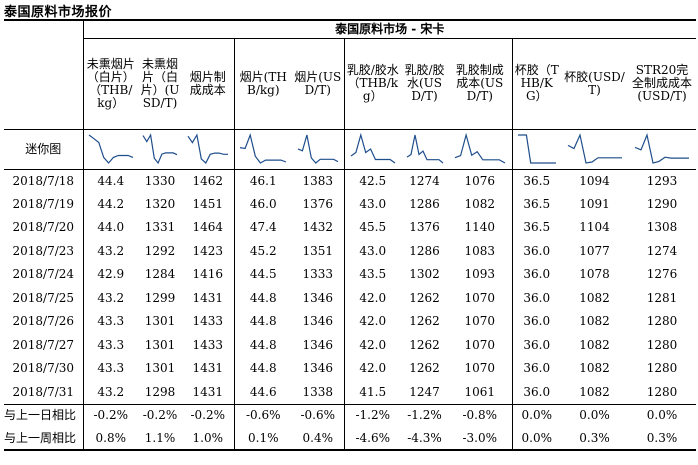  Describe the element at coordinates (262, 275) in the screenshot. I see `value-cell: 44.5` at that location.